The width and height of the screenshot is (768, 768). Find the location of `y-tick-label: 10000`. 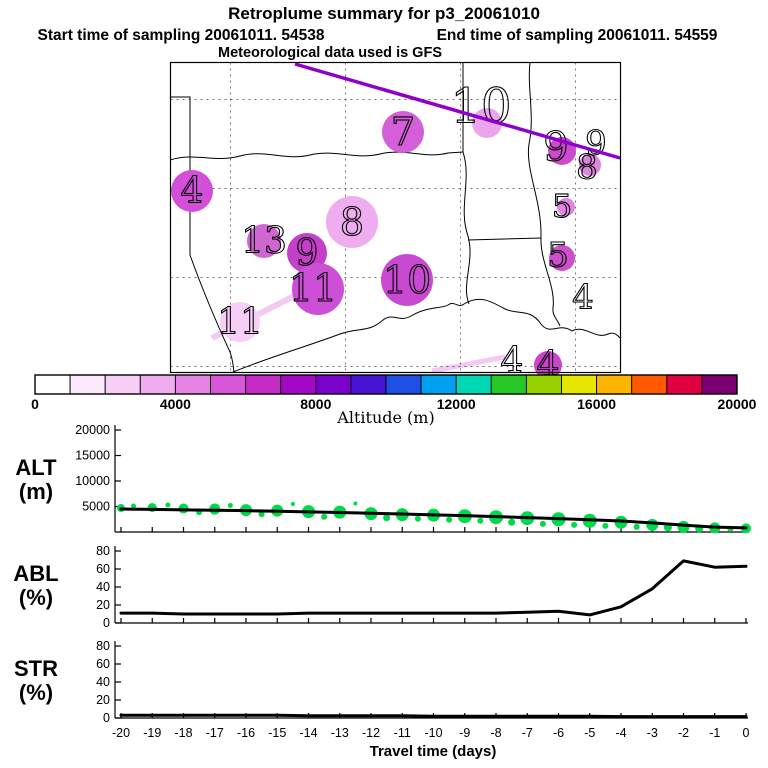

y-tick-label: 10000 is located at coordinates (92, 481).